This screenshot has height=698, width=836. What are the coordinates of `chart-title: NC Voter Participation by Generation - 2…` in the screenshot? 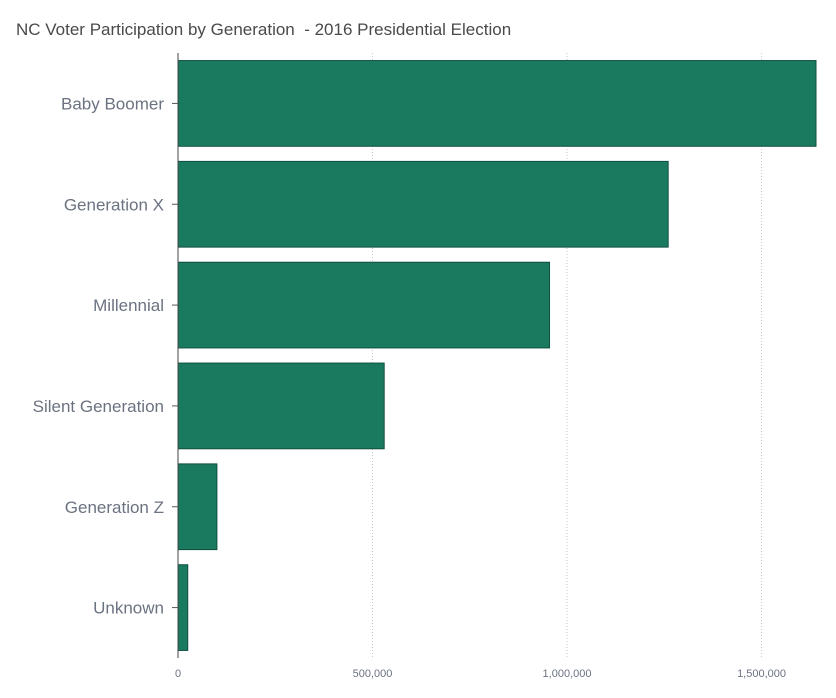 It's located at (264, 29).